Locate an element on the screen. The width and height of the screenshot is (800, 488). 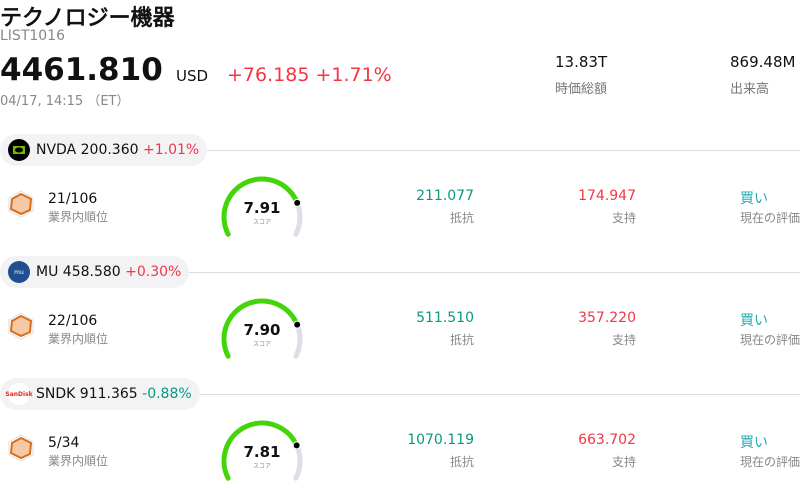
score-value: 7.90 is located at coordinates (262, 330).